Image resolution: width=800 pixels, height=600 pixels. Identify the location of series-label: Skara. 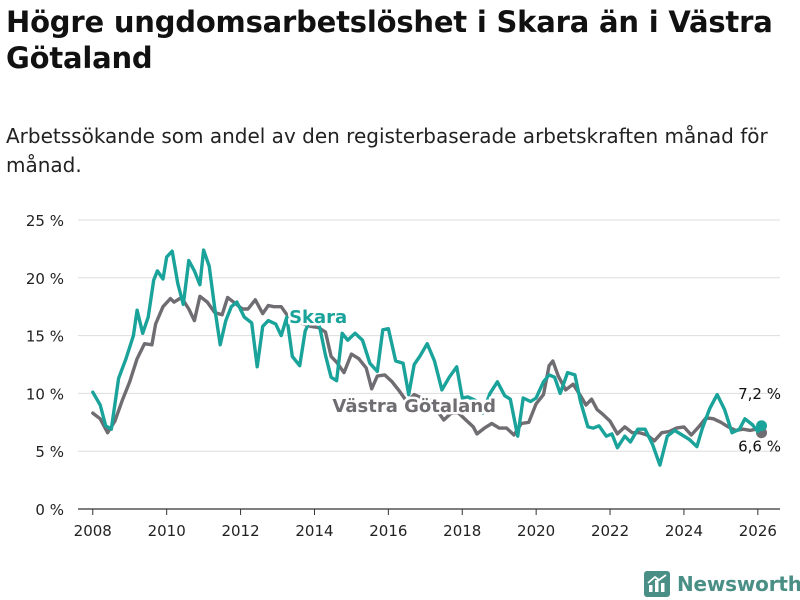
(318, 317).